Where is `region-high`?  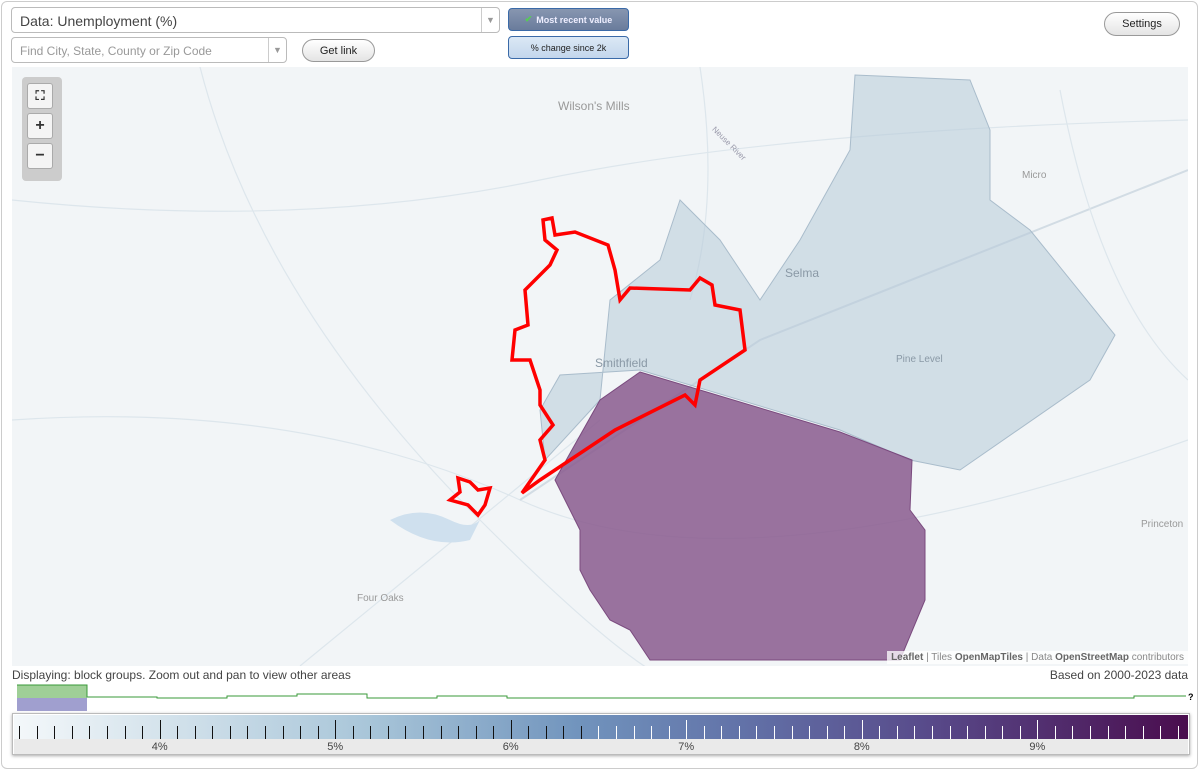 region-high is located at coordinates (740, 516).